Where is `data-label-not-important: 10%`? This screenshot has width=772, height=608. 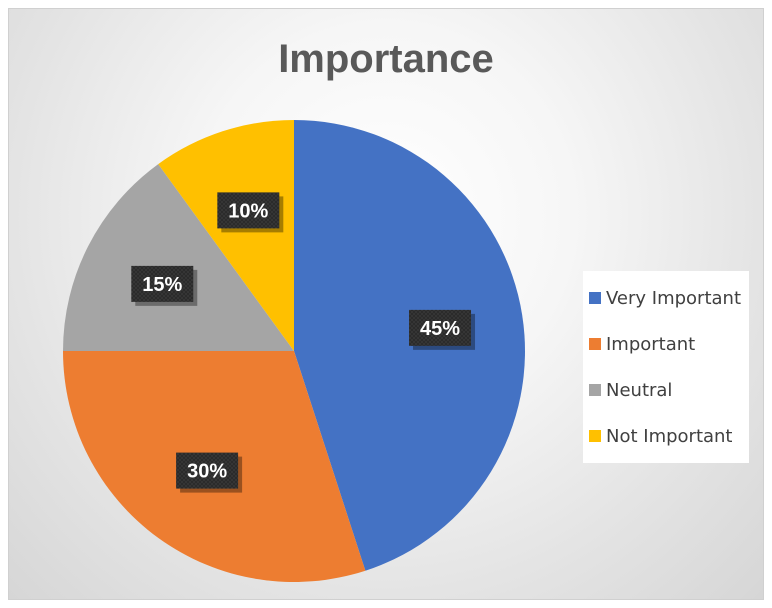
data-label-not-important: 10% is located at coordinates (250, 212).